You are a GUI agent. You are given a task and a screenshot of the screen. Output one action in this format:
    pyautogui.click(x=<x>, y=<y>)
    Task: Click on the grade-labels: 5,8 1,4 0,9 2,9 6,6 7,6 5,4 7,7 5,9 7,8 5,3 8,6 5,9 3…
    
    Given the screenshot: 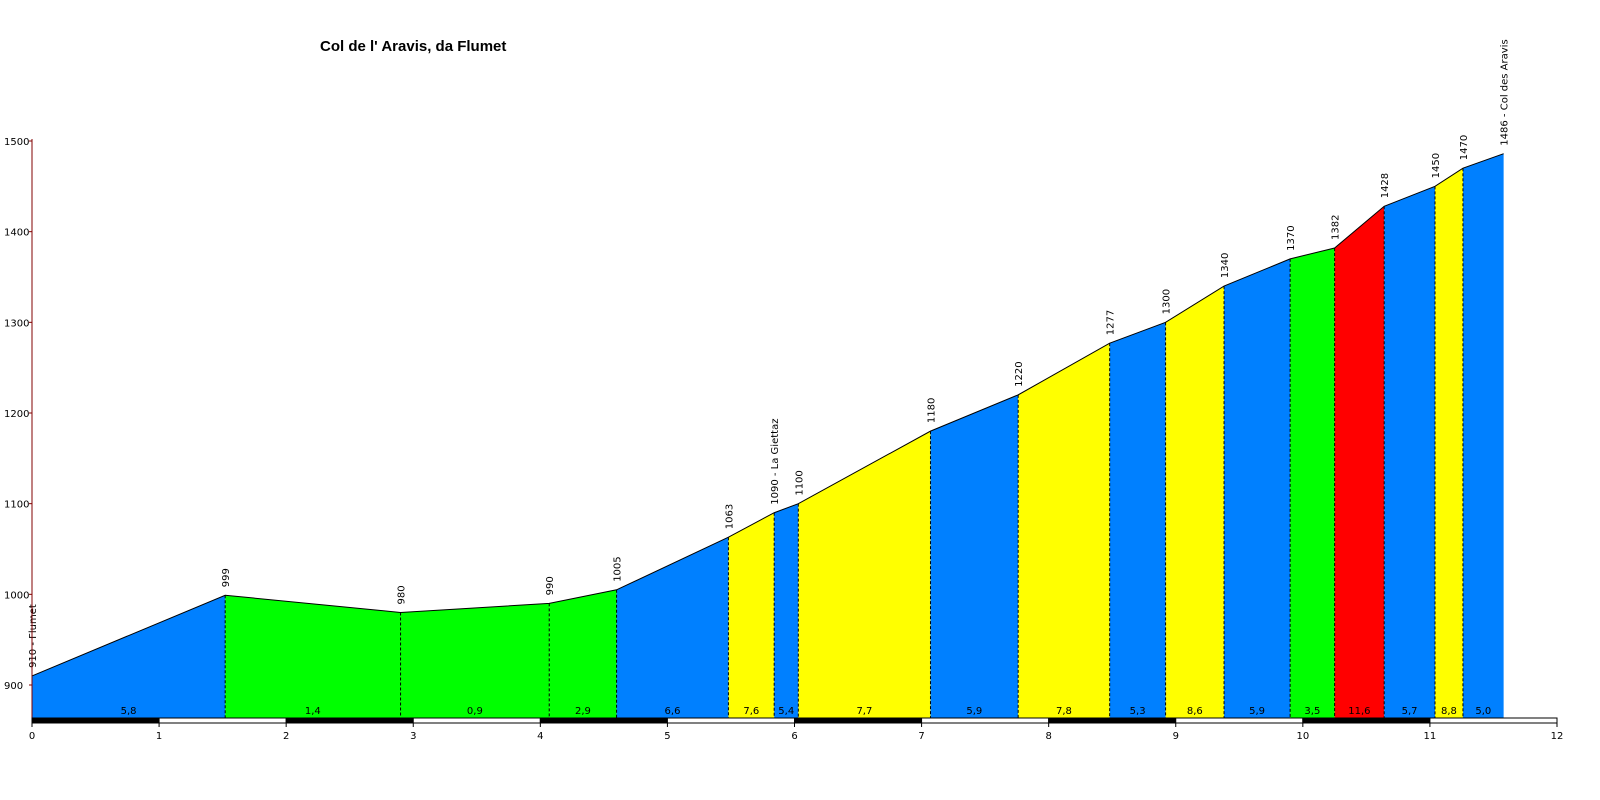 What is the action you would take?
    pyautogui.click(x=806, y=711)
    